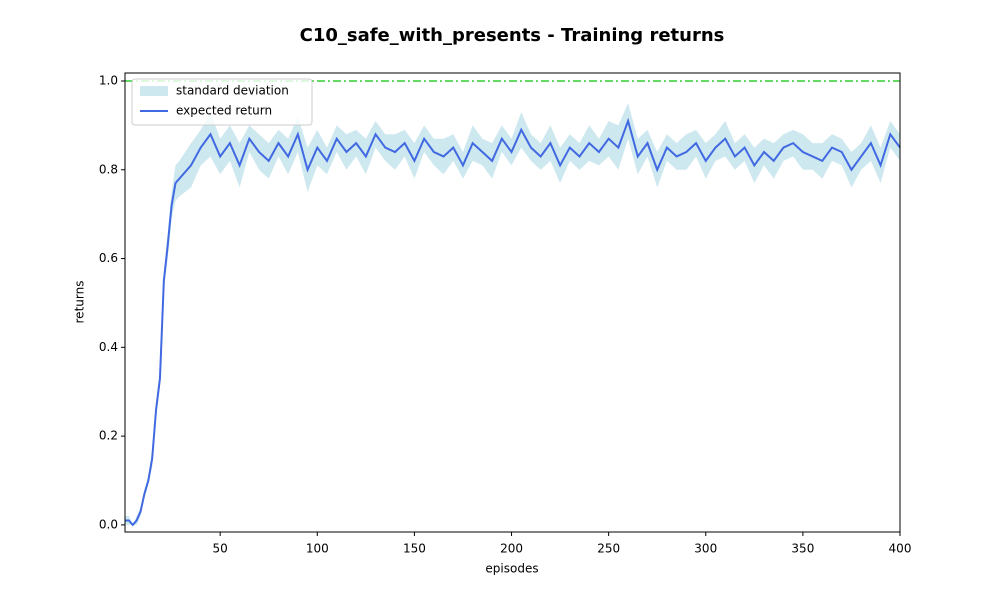  Describe the element at coordinates (220, 549) in the screenshot. I see `x-tick-label: 50` at that location.